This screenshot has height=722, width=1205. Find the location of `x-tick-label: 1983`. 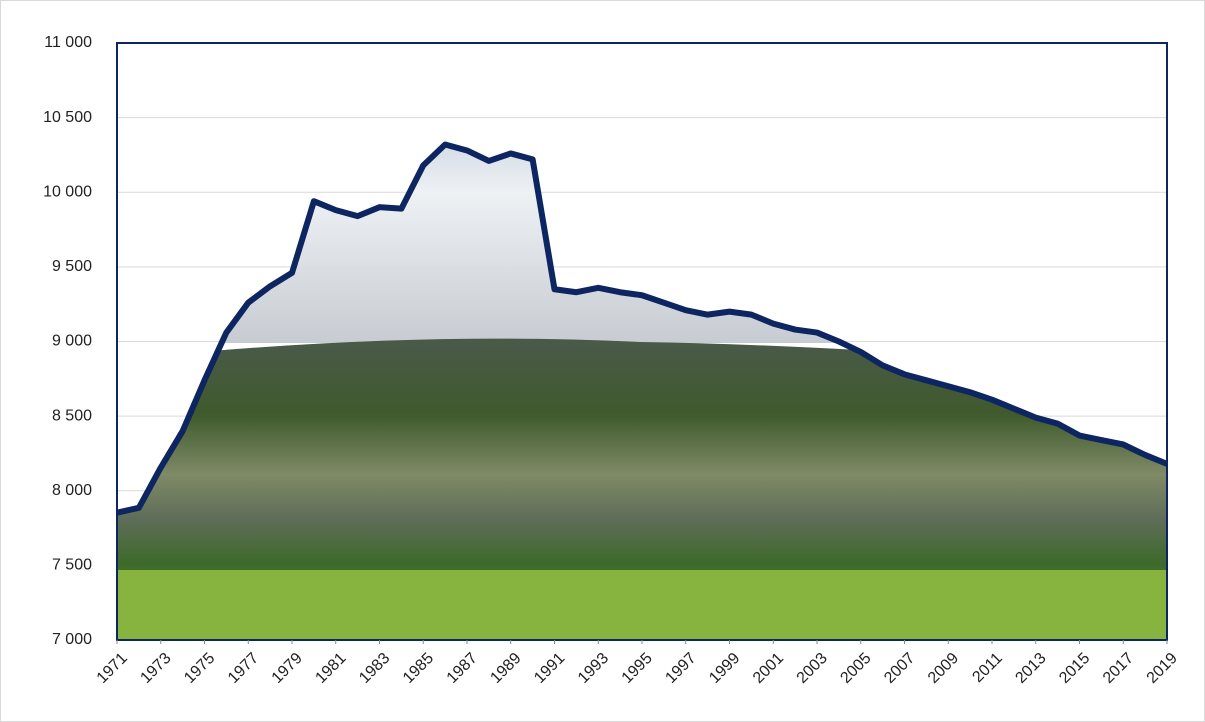

x-tick-label: 1983 is located at coordinates (374, 668).